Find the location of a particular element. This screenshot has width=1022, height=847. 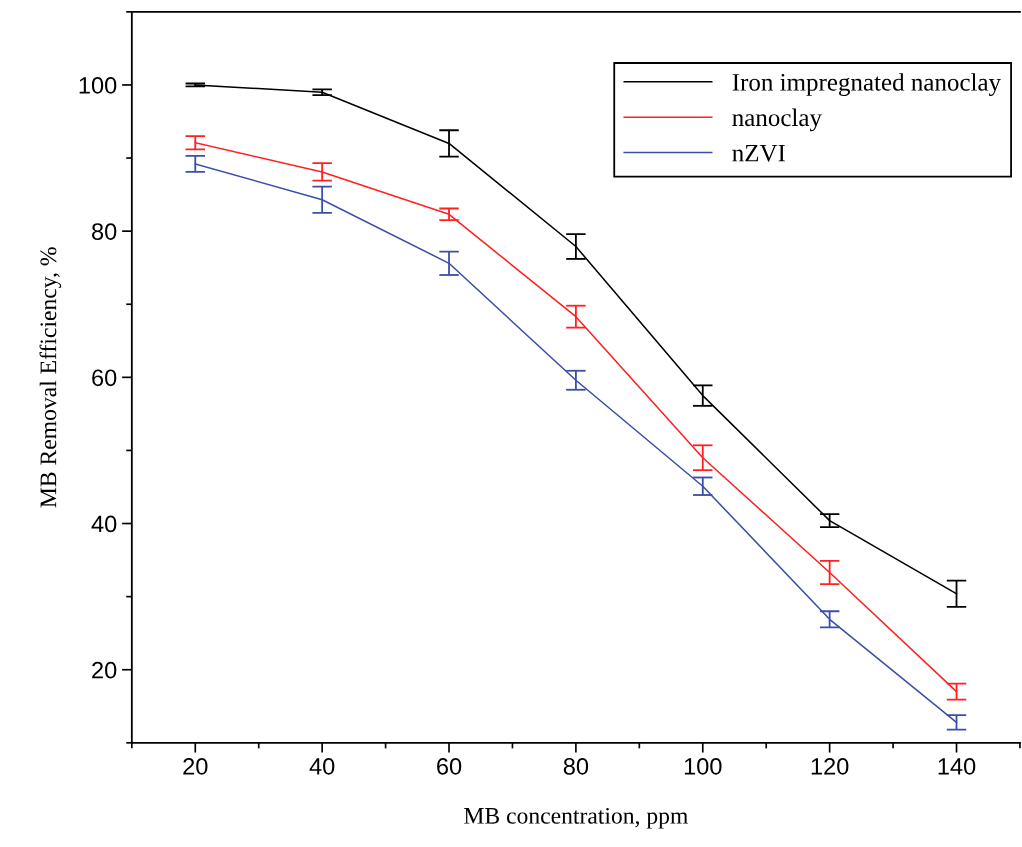

x-tick-label: 80 is located at coordinates (576, 766).